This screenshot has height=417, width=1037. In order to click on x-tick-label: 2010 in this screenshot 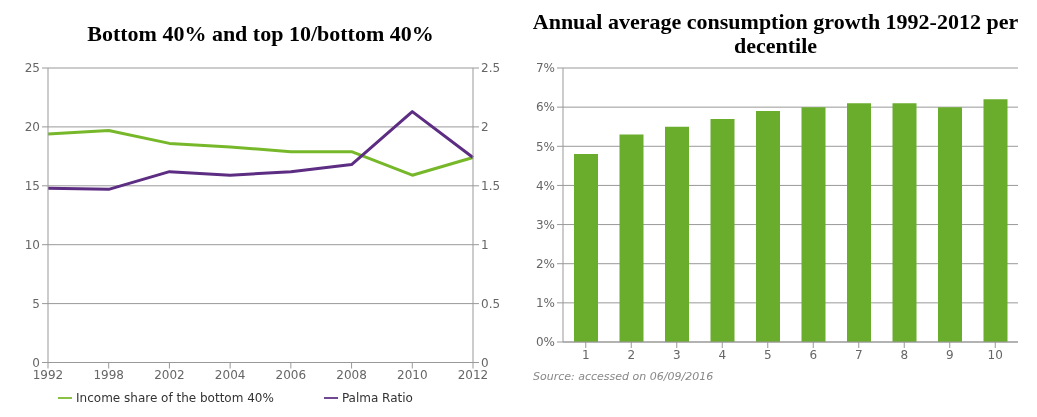, I will do `click(412, 375)`.